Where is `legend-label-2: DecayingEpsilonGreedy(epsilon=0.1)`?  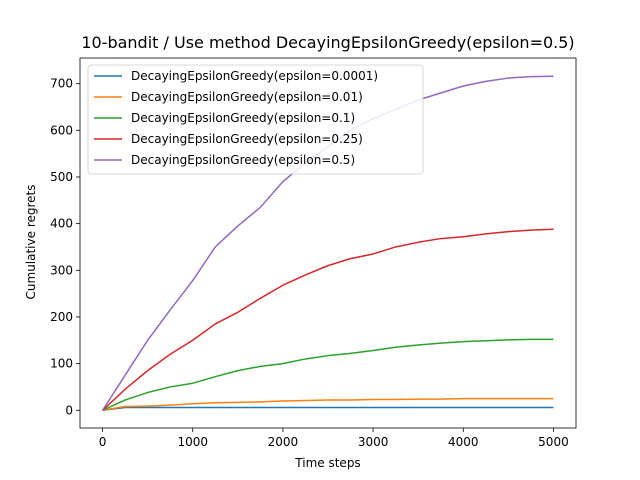 legend-label-2: DecayingEpsilonGreedy(epsilon=0.1) is located at coordinates (243, 118).